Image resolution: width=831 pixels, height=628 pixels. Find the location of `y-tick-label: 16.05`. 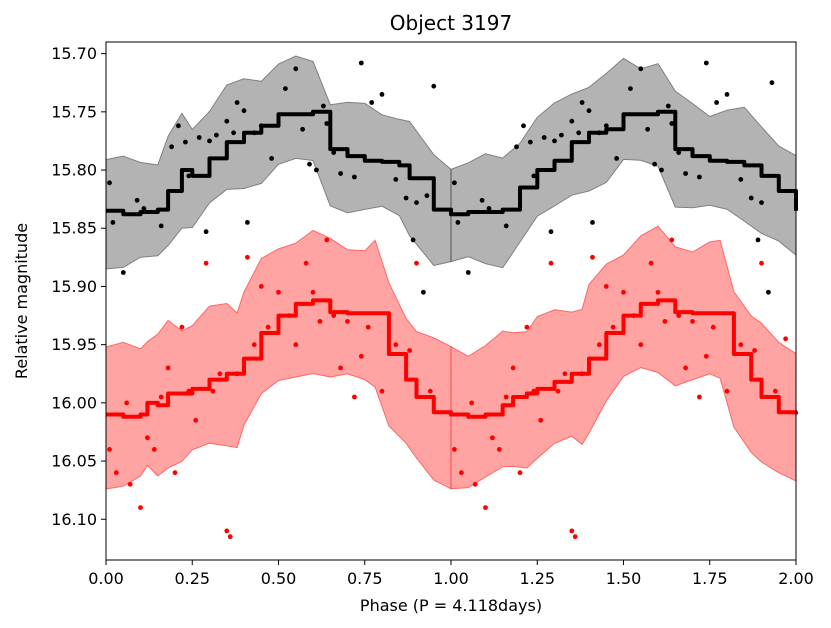

y-tick-label: 16.05 is located at coordinates (74, 461).